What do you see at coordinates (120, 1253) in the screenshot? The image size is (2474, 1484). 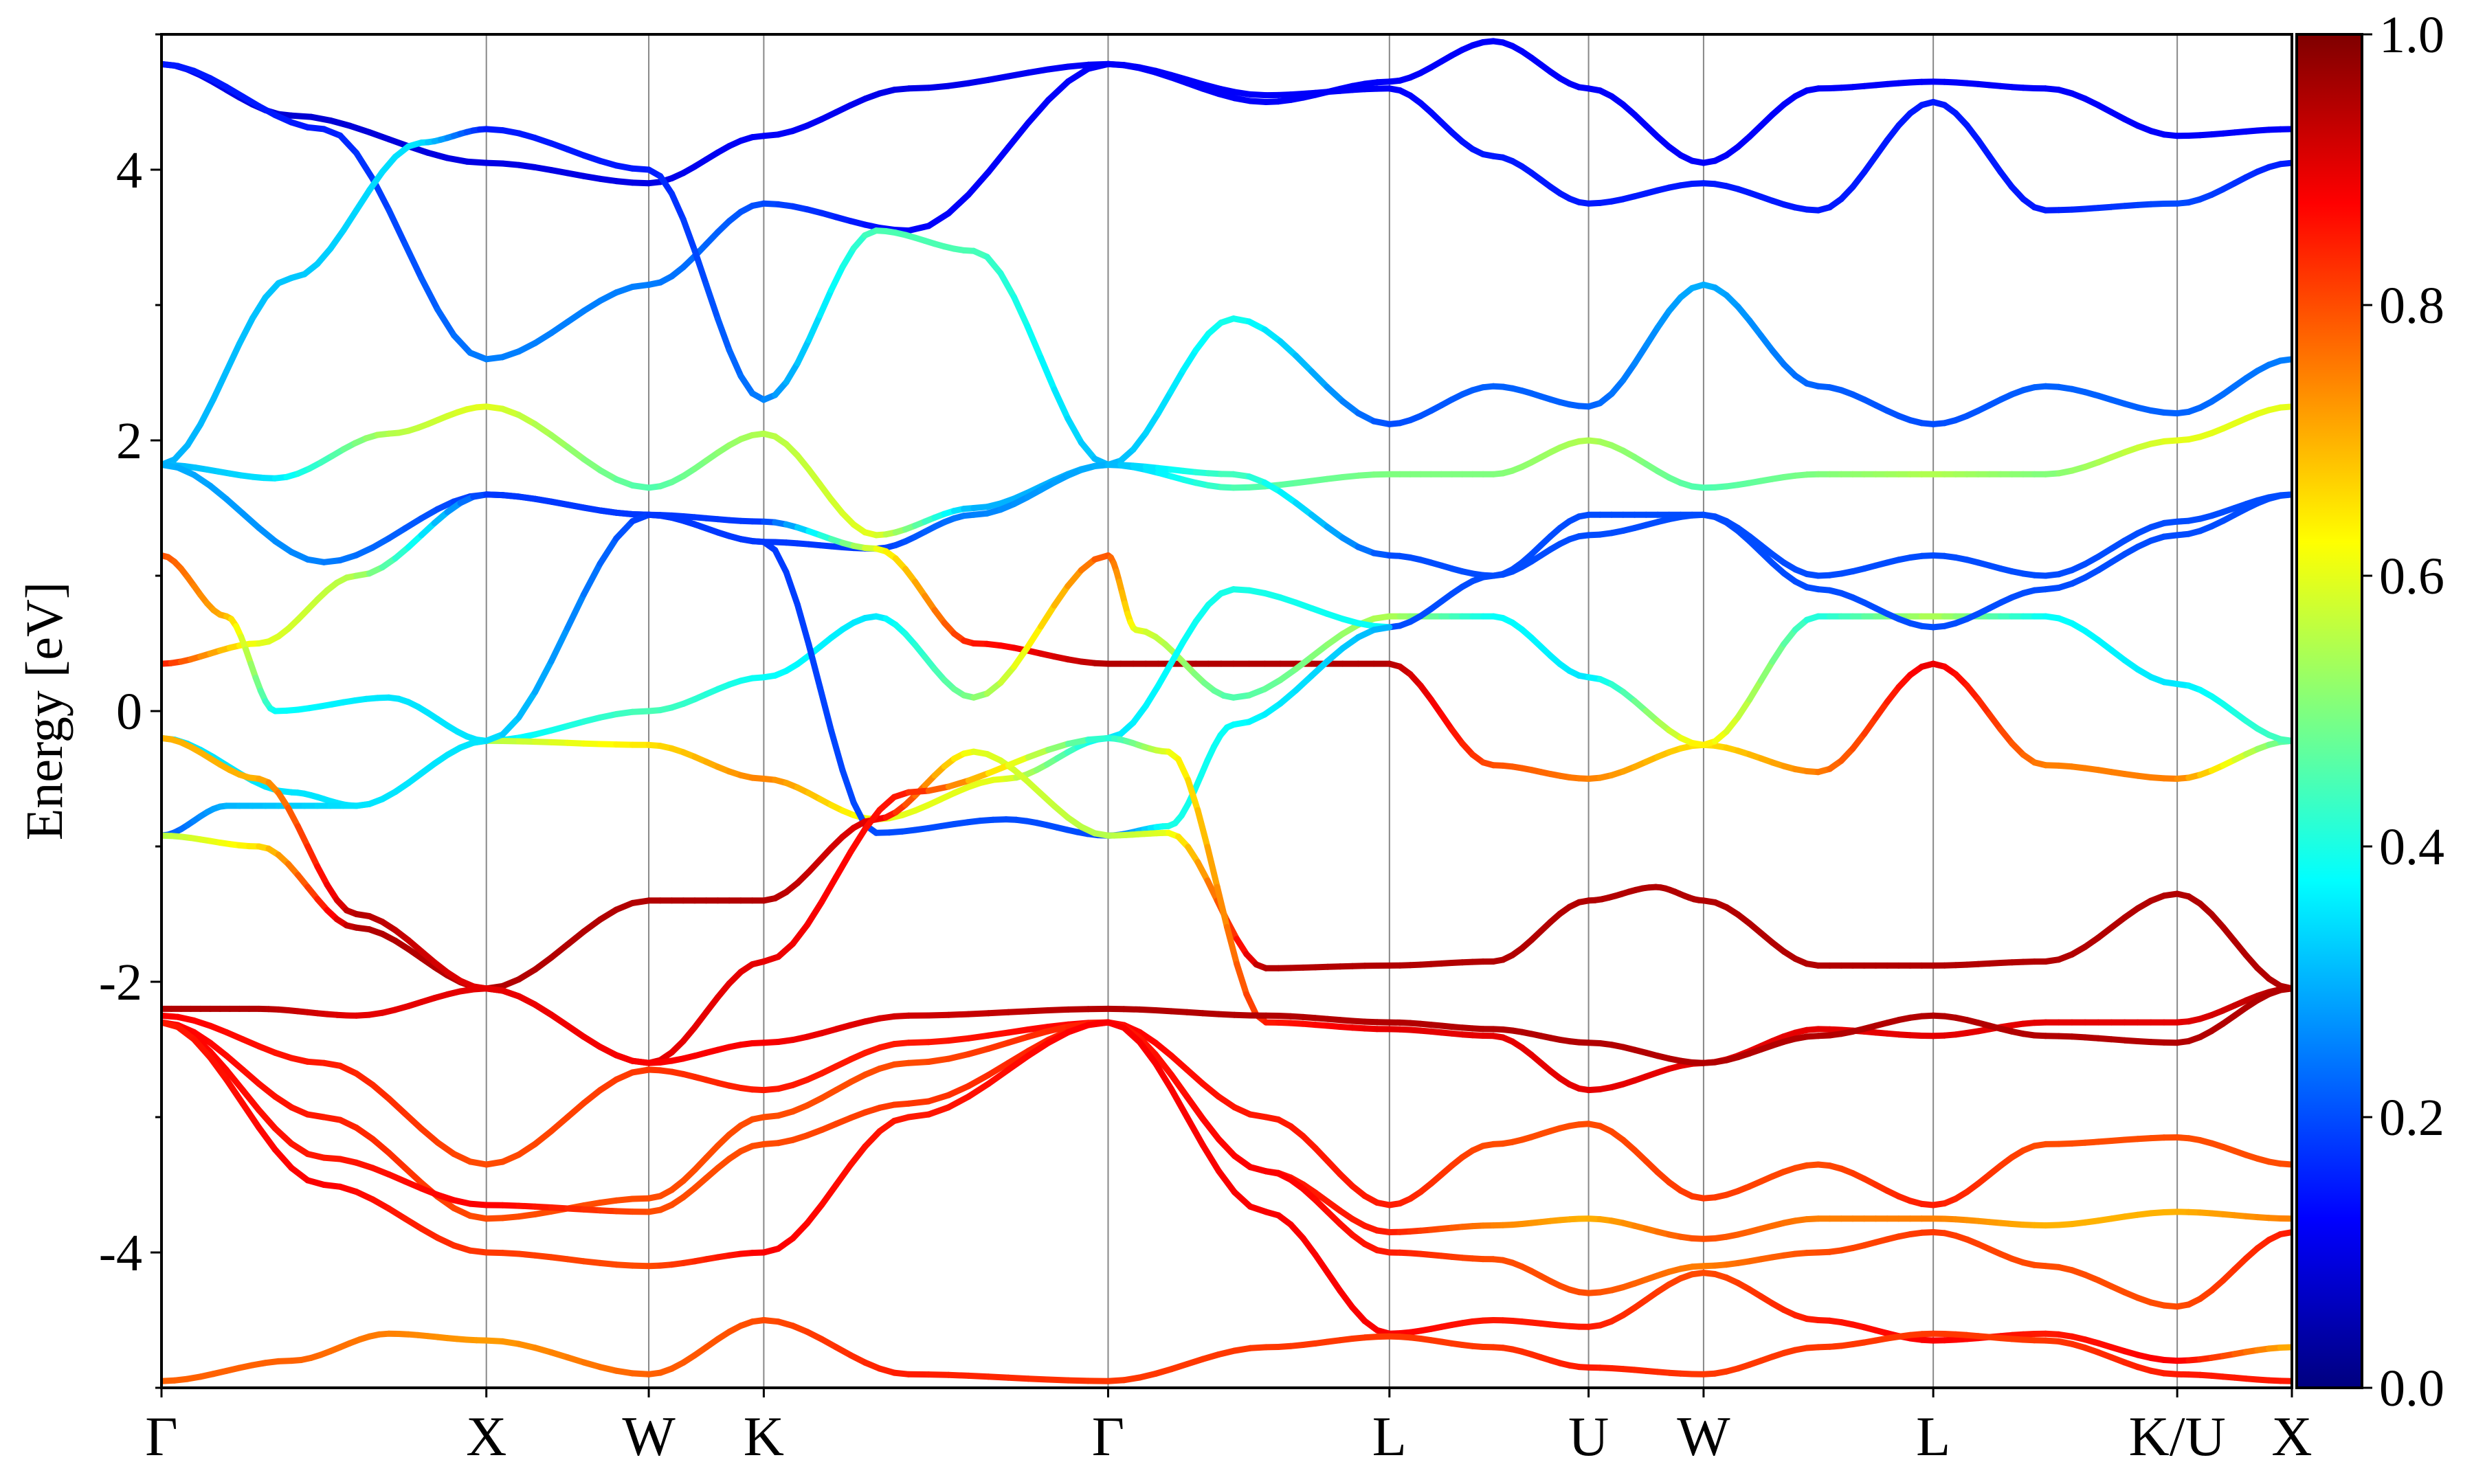 I see `y-tick-label: -4` at bounding box center [120, 1253].